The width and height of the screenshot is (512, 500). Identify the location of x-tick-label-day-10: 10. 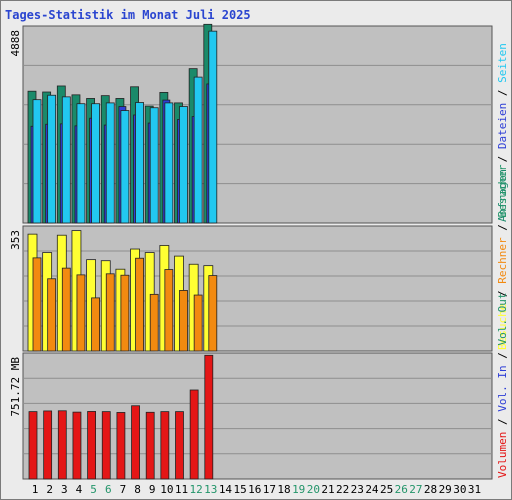
(166, 489).